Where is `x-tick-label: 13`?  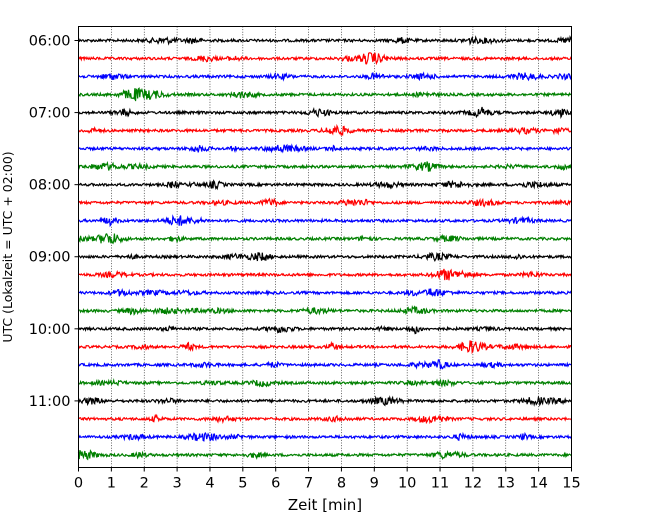
x-tick-label: 13 is located at coordinates (506, 484).